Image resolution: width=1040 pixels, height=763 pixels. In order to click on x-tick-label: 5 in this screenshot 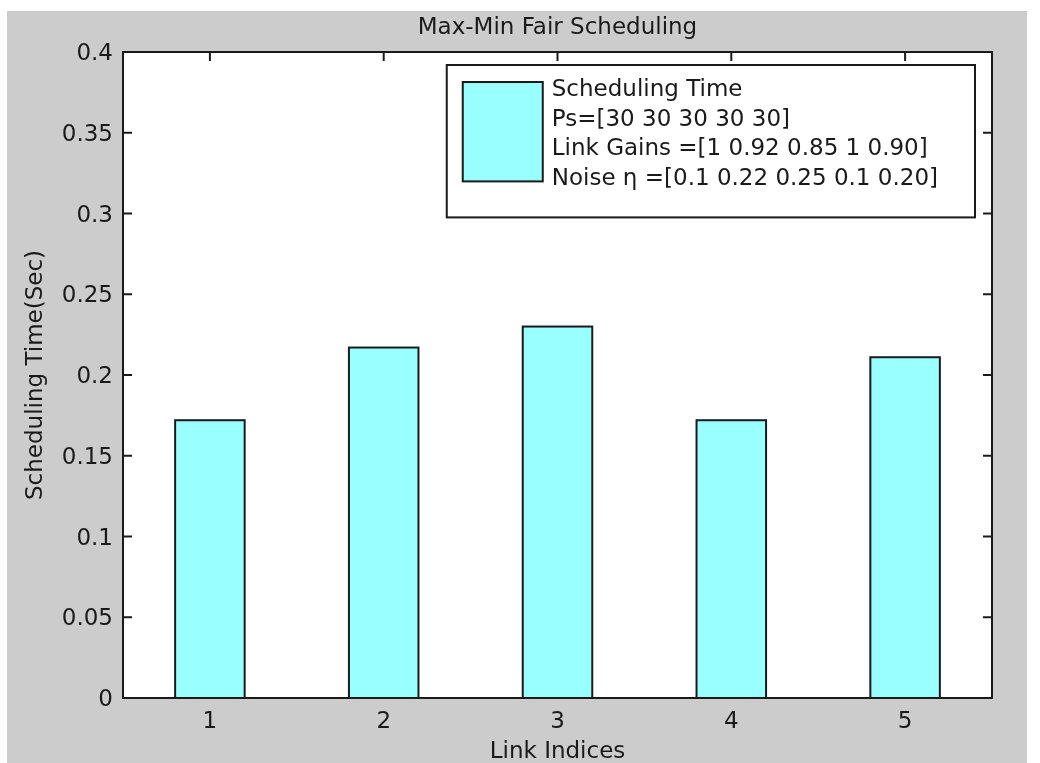, I will do `click(905, 720)`.